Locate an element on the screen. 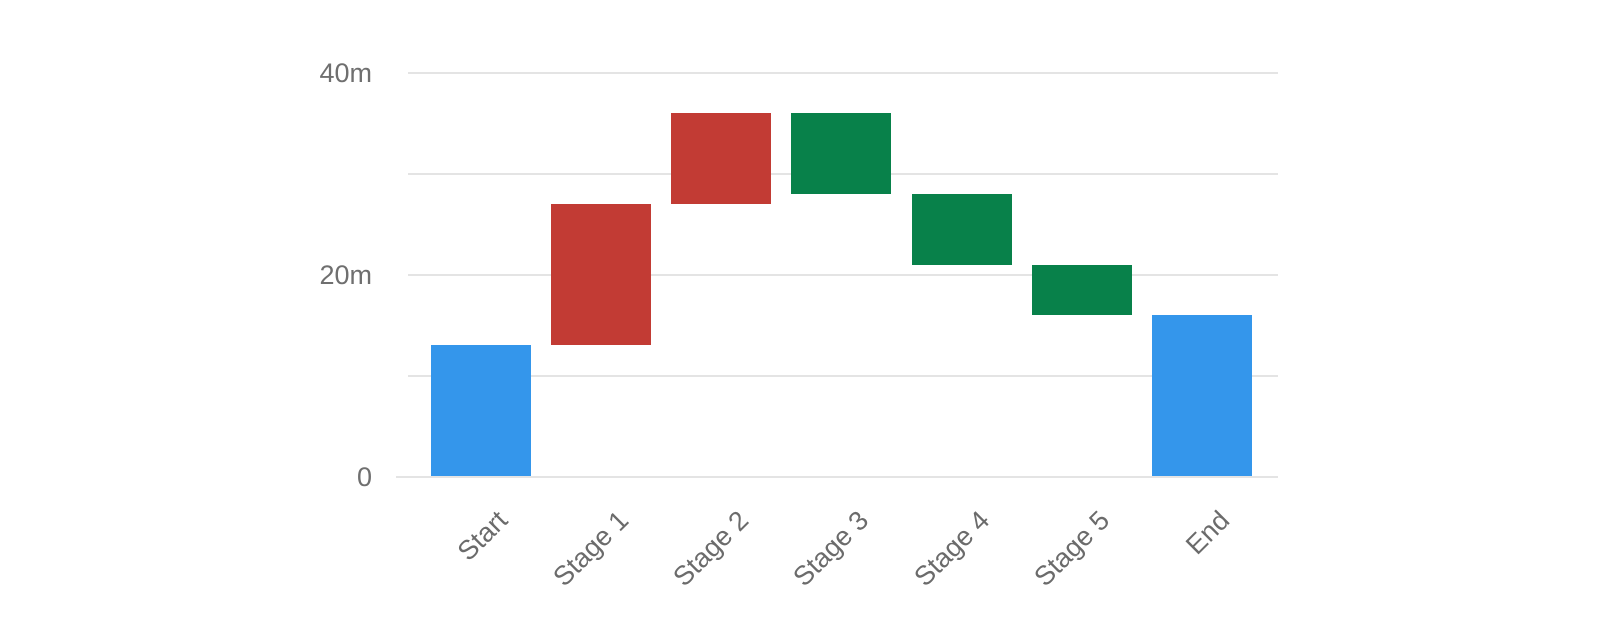 This screenshot has width=1600, height=640. x-axis-baseline is located at coordinates (837, 476).